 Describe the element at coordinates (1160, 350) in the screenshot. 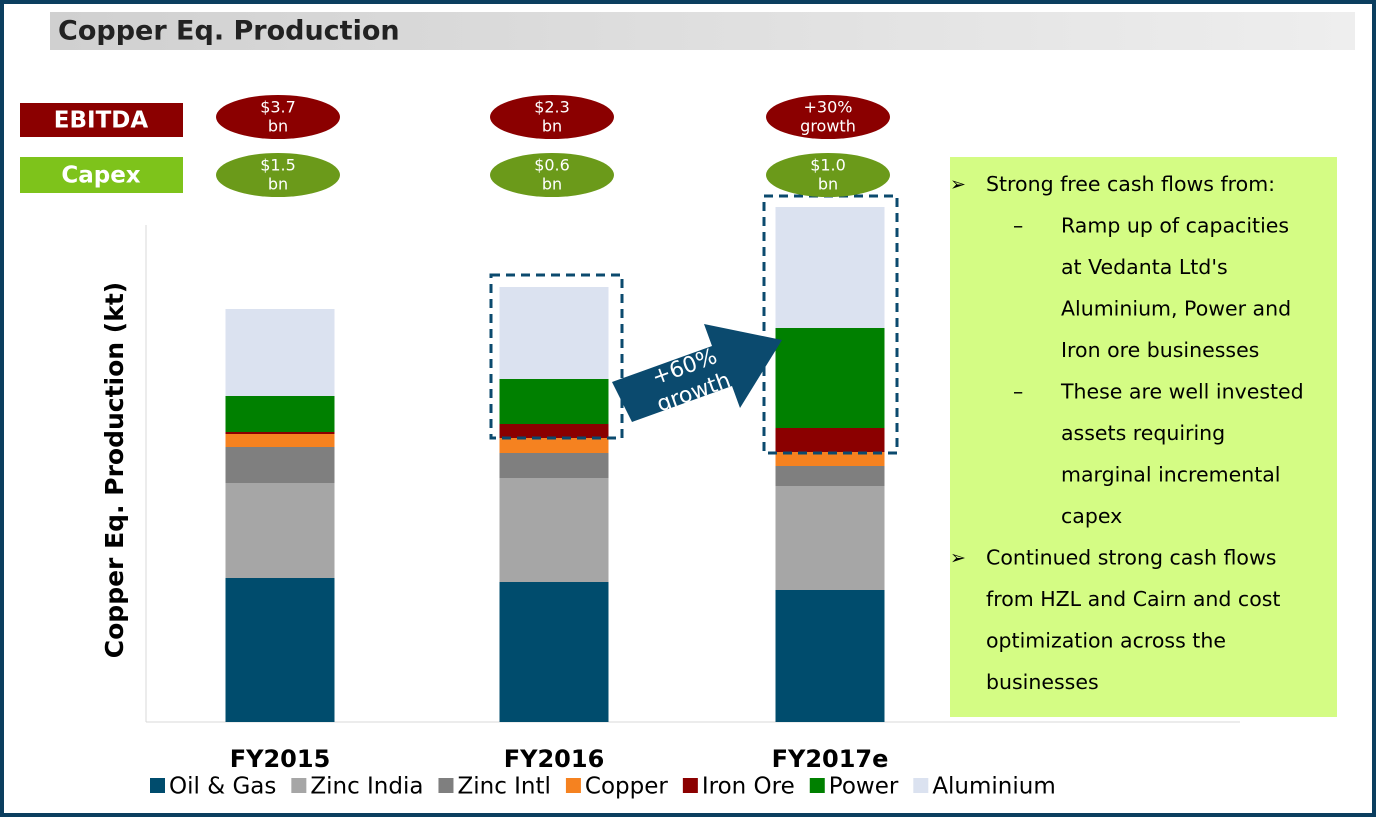

I see `note-text: Iron ore businesses` at that location.